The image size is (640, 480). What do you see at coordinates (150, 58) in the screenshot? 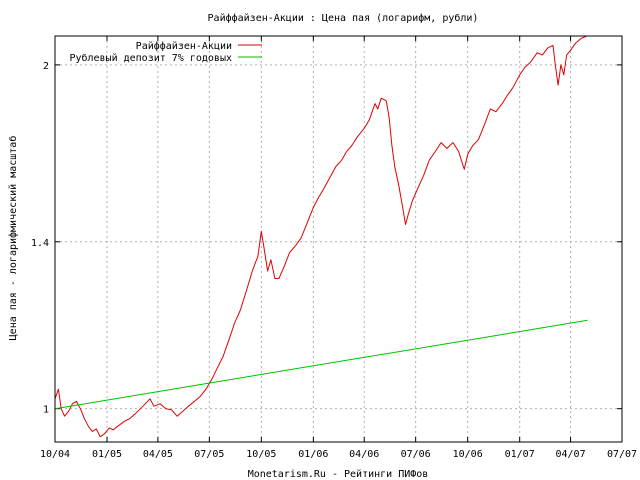
I see `legend-label-2: Рублевый депозит 7% годовых` at bounding box center [150, 58].